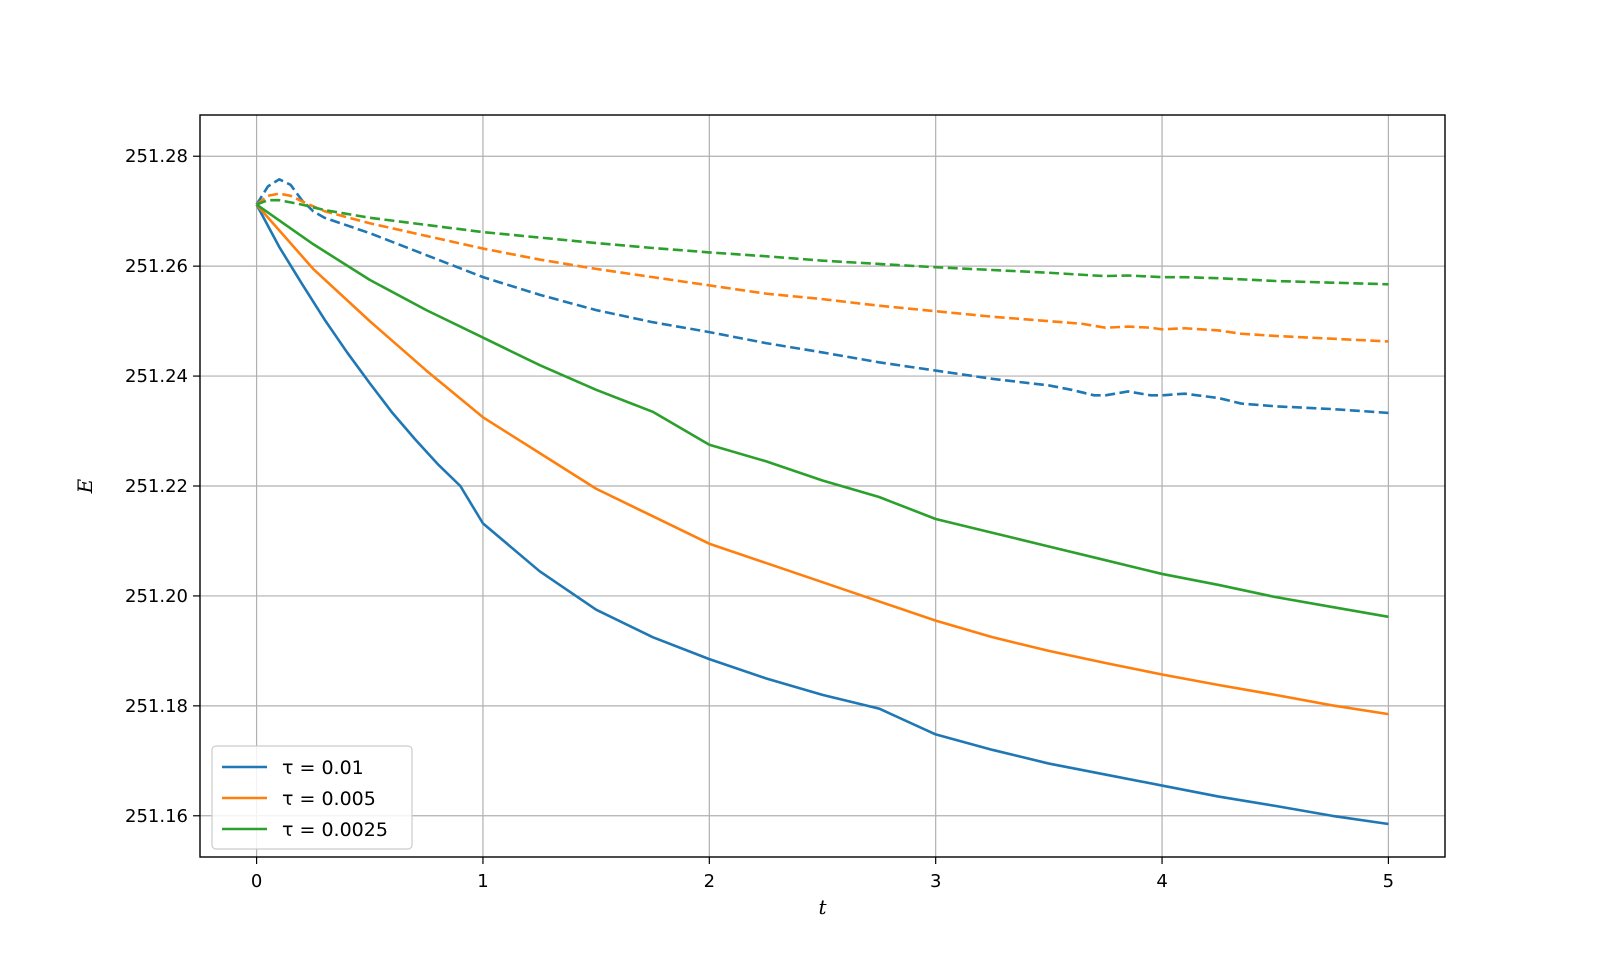 This screenshot has width=1600, height=960. I want to click on y-tick-label: 251.20, so click(156, 596).